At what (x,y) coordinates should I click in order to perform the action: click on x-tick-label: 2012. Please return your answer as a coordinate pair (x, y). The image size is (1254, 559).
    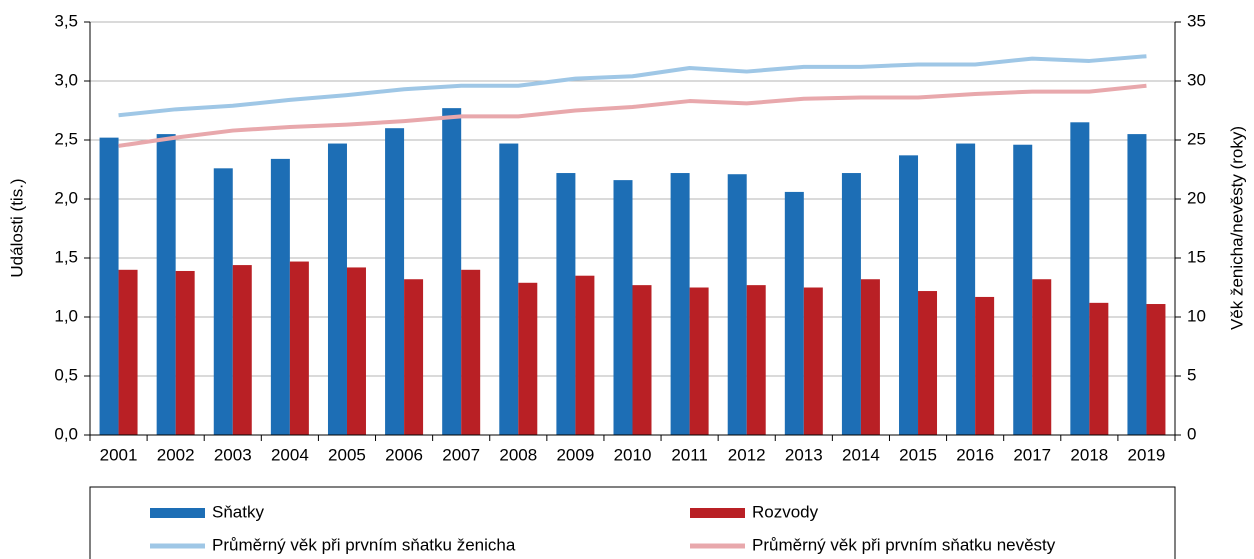
    Looking at the image, I should click on (747, 454).